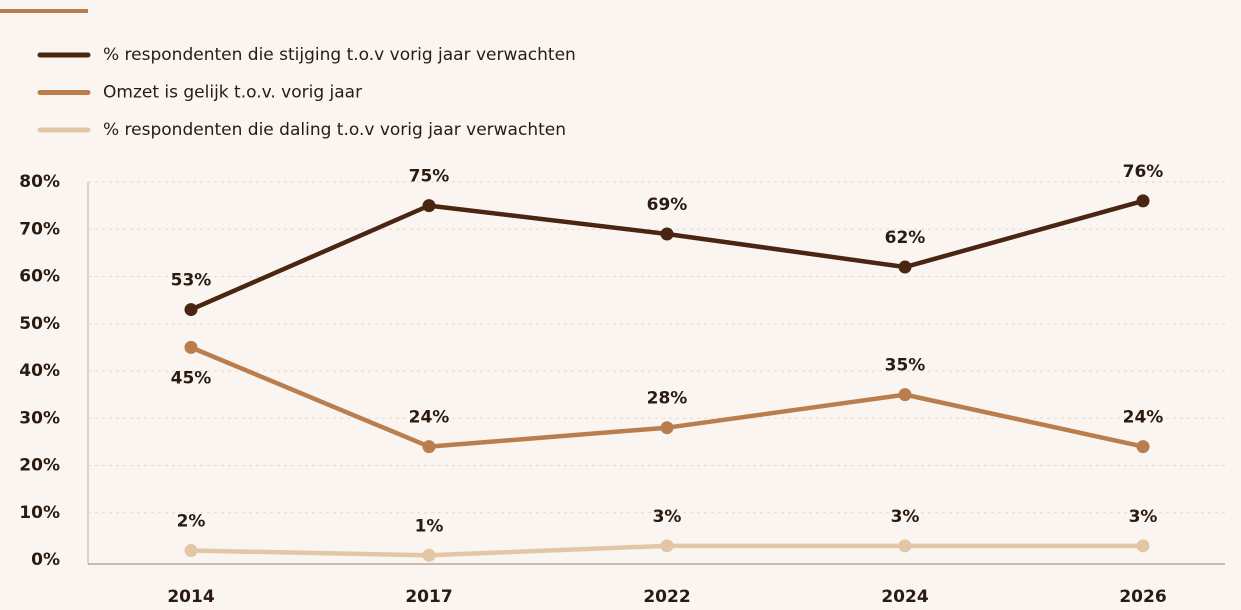 The height and width of the screenshot is (610, 1241). I want to click on data-label: 1%, so click(429, 526).